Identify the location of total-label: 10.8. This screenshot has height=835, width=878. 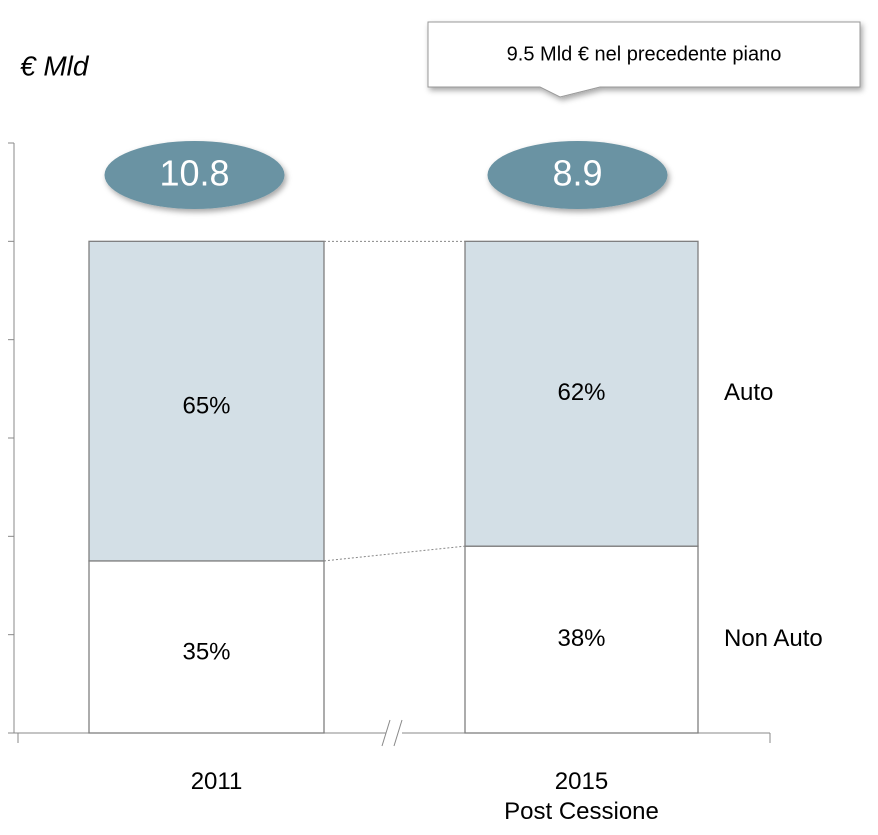
(194, 173).